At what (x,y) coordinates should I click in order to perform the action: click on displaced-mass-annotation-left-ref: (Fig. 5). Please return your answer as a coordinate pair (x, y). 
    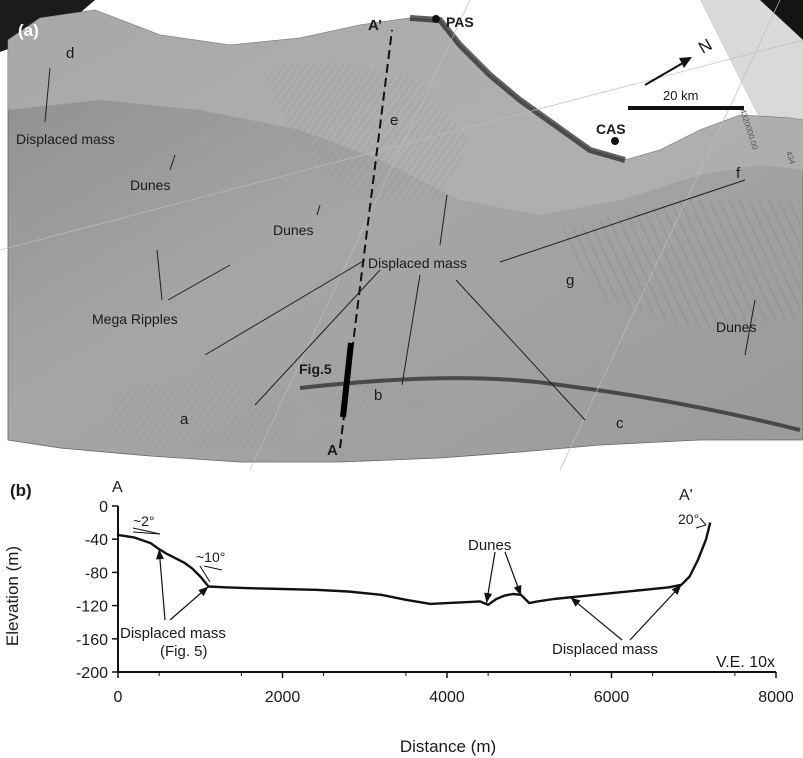
    Looking at the image, I should click on (184, 651).